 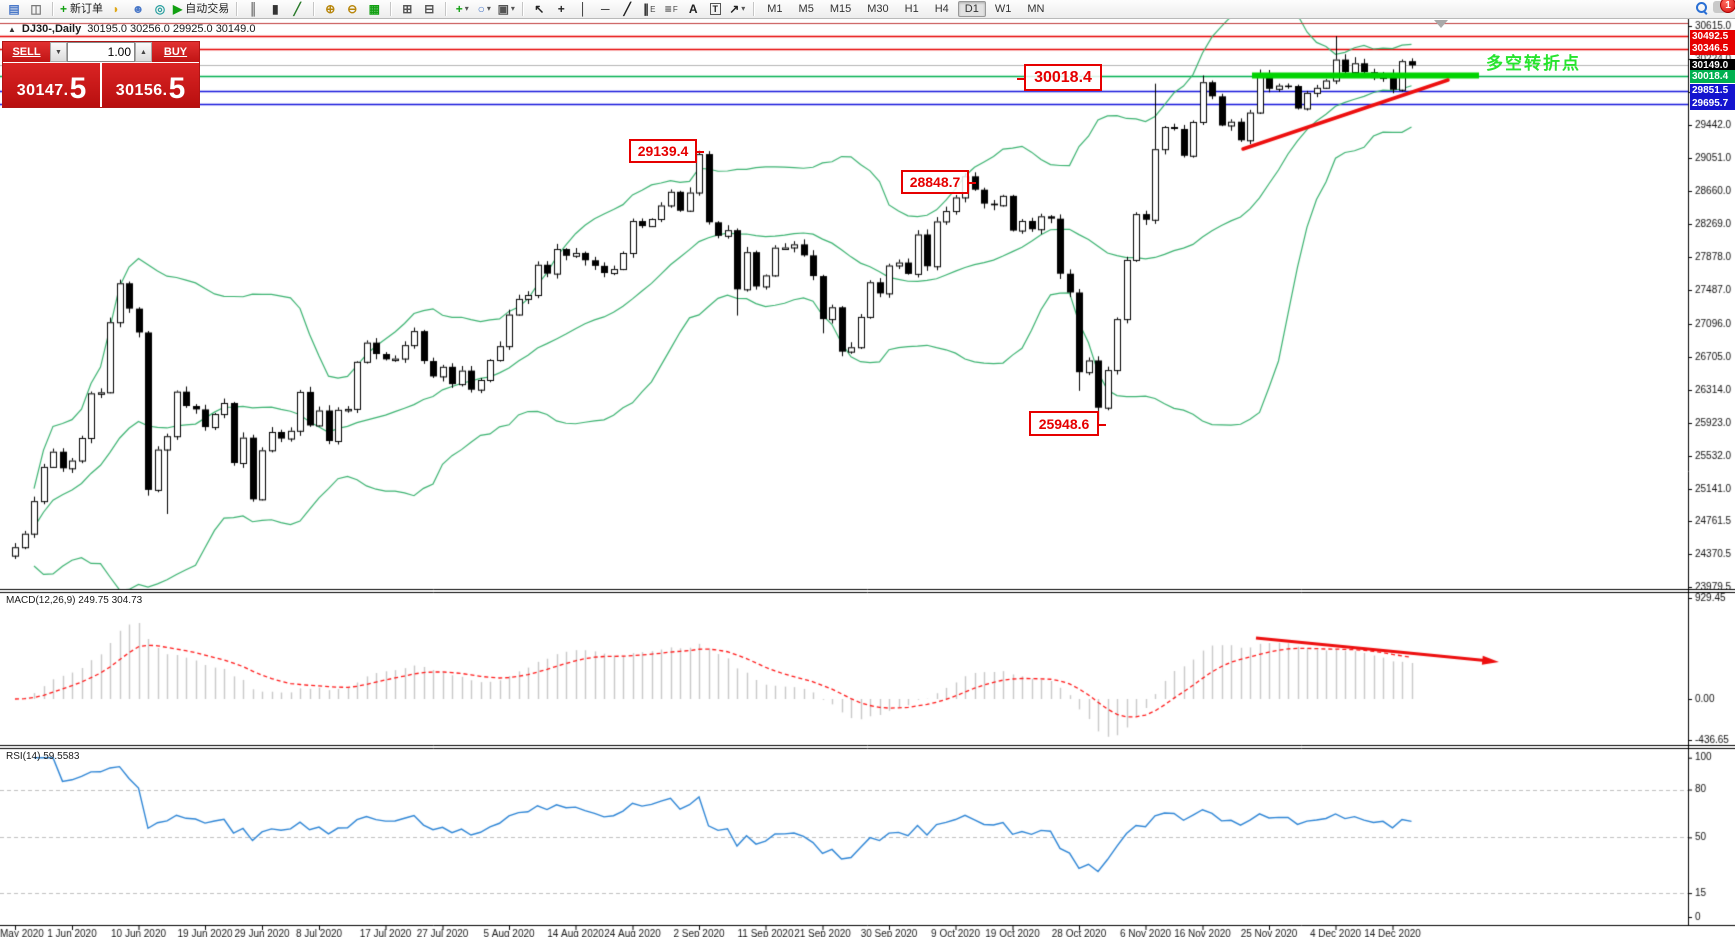 What do you see at coordinates (1441, 24) in the screenshot?
I see `chart-shift-marker` at bounding box center [1441, 24].